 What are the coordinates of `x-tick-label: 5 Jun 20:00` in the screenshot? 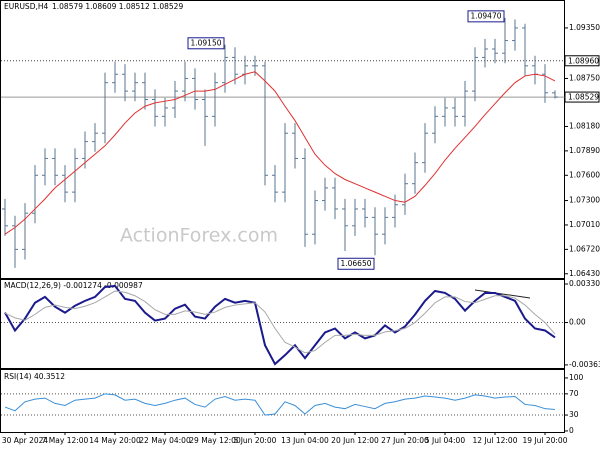 It's located at (255, 440).